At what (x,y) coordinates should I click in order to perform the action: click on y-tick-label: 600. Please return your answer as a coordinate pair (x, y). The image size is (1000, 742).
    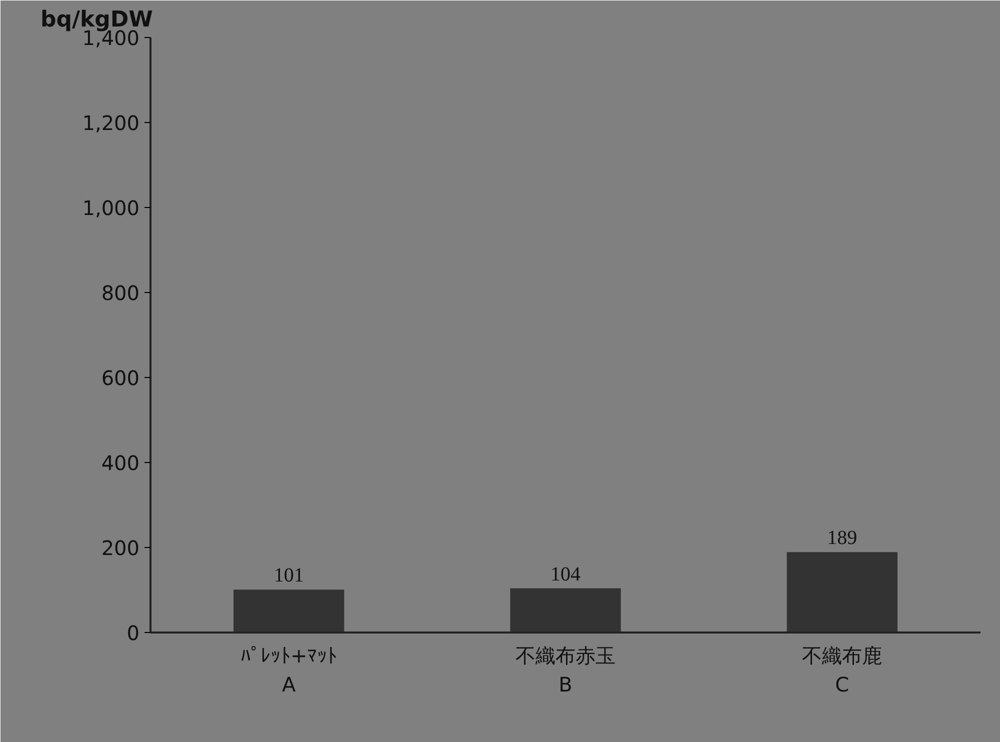
    Looking at the image, I should click on (120, 378).